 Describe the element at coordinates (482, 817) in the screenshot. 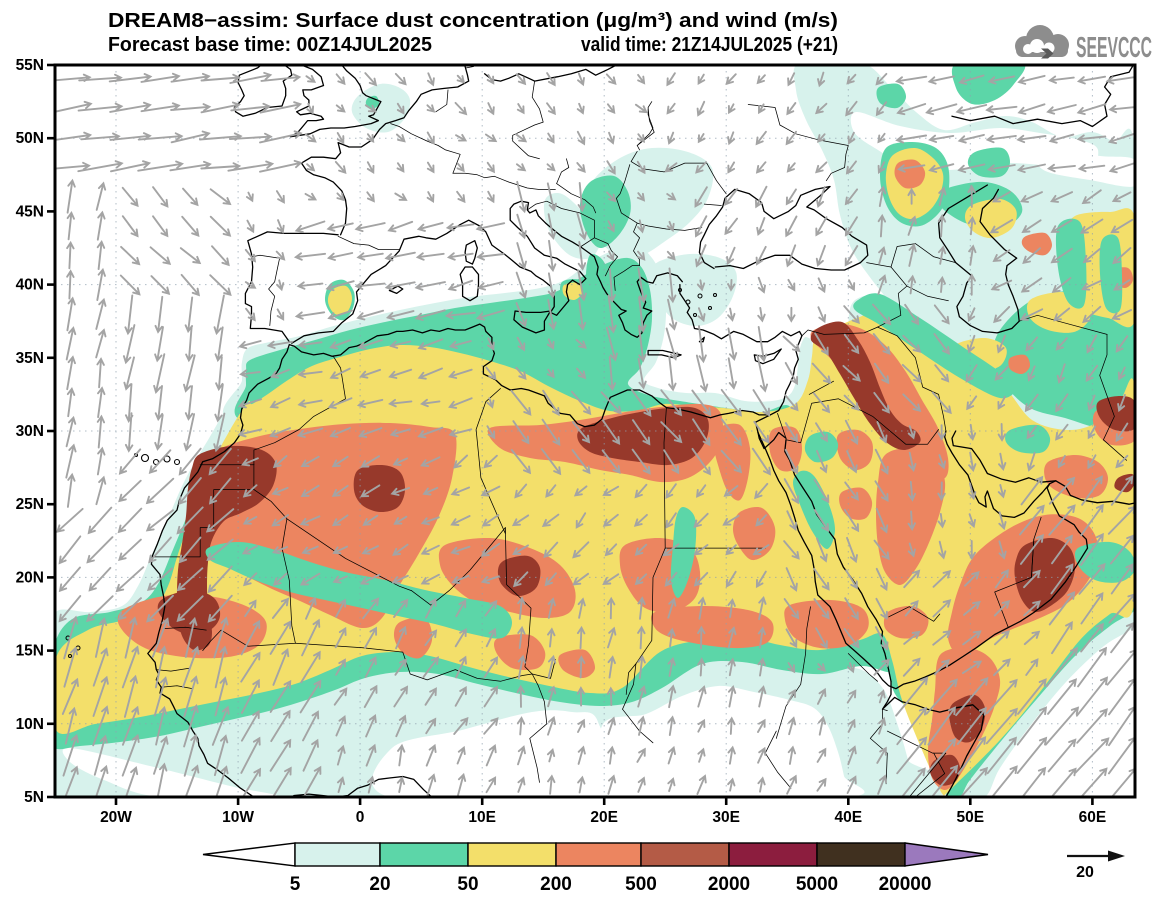

I see `svg-text: 10E` at that location.